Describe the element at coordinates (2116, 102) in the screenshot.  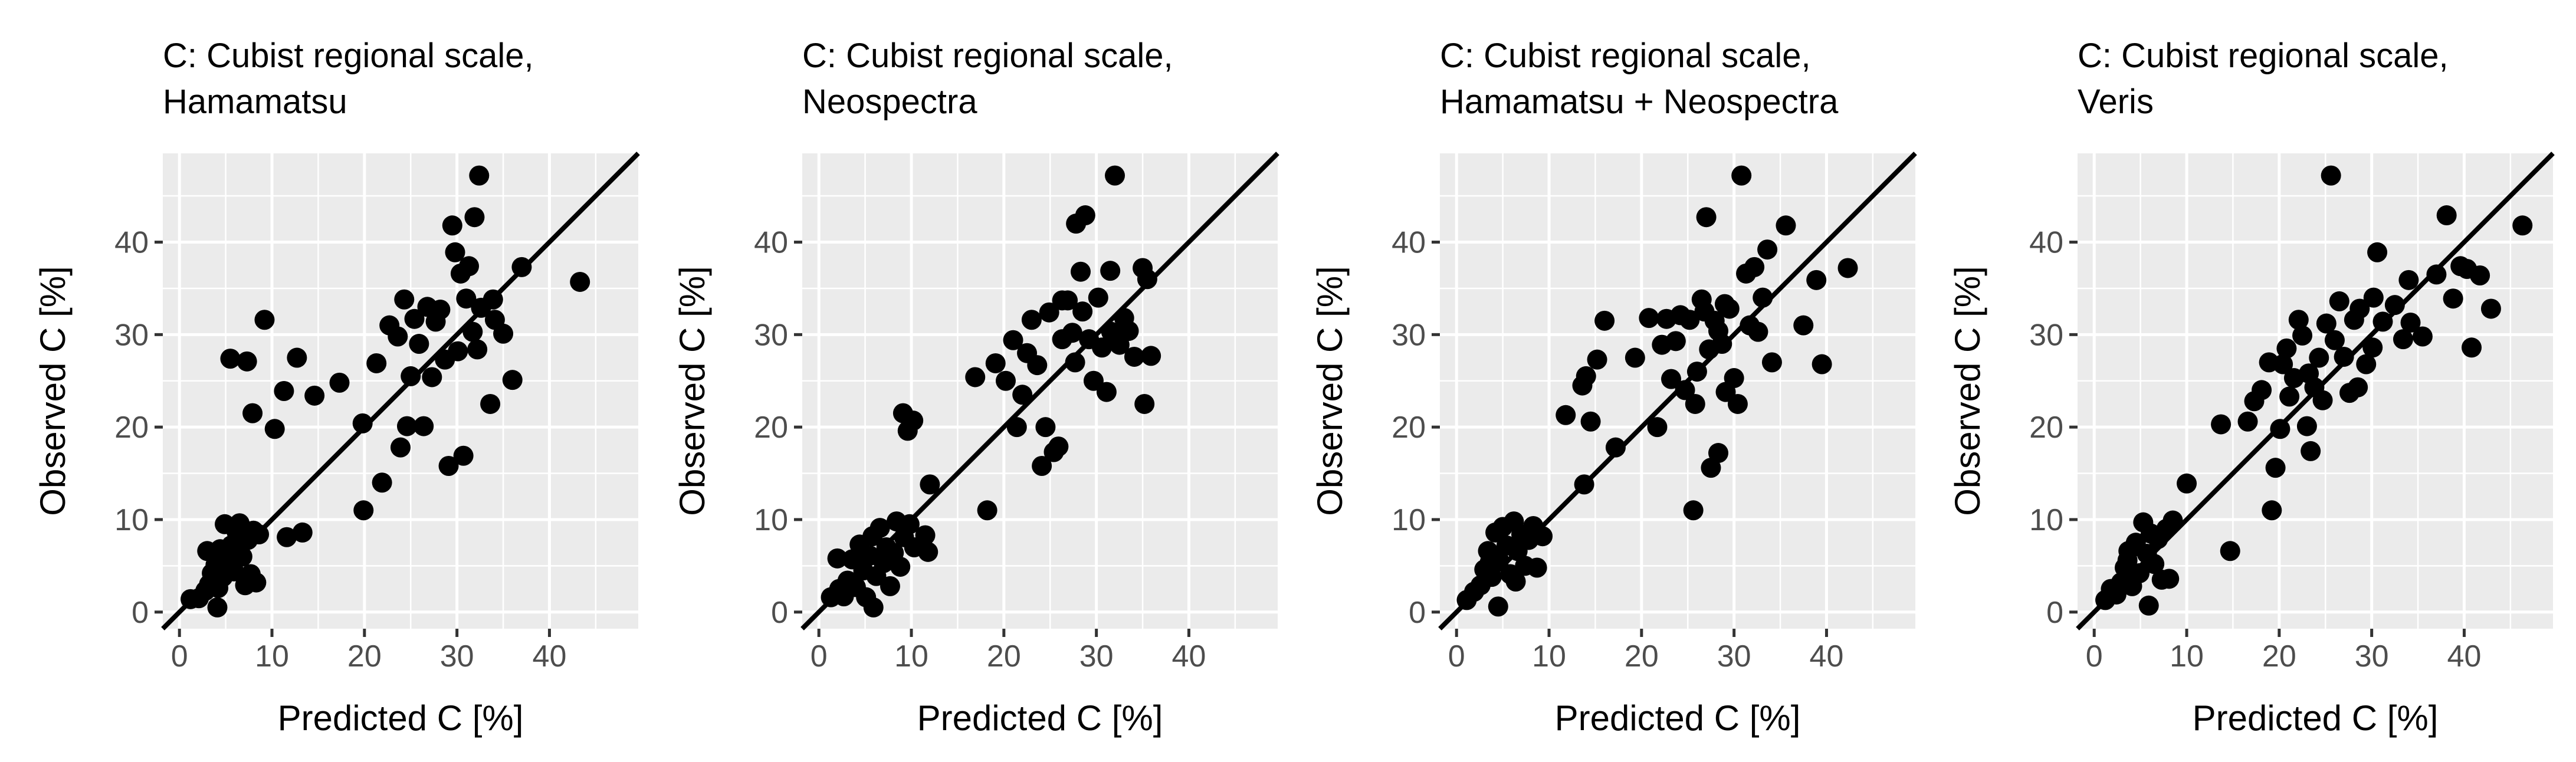
I see `panel-title-line-2: Veris` at that location.